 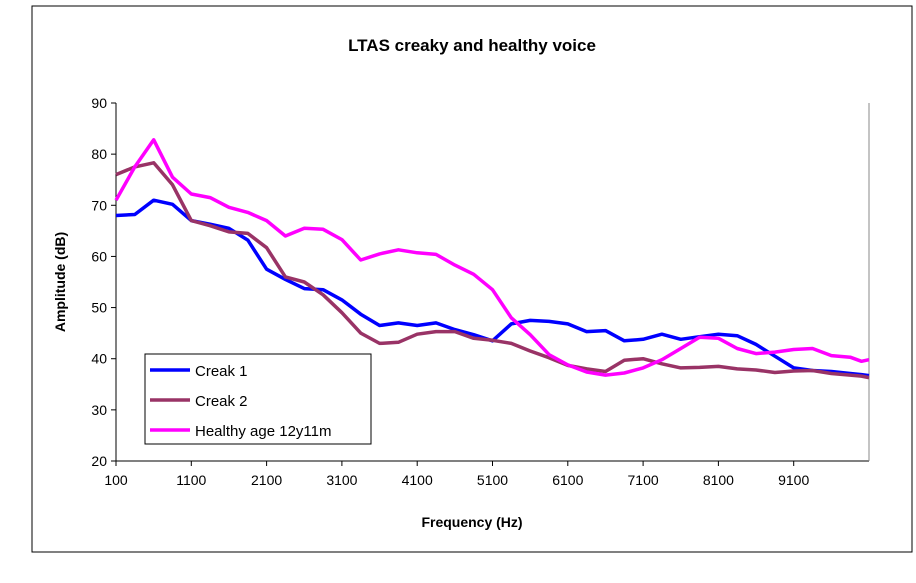 What do you see at coordinates (99, 154) in the screenshot?
I see `y-tick-label: 80` at bounding box center [99, 154].